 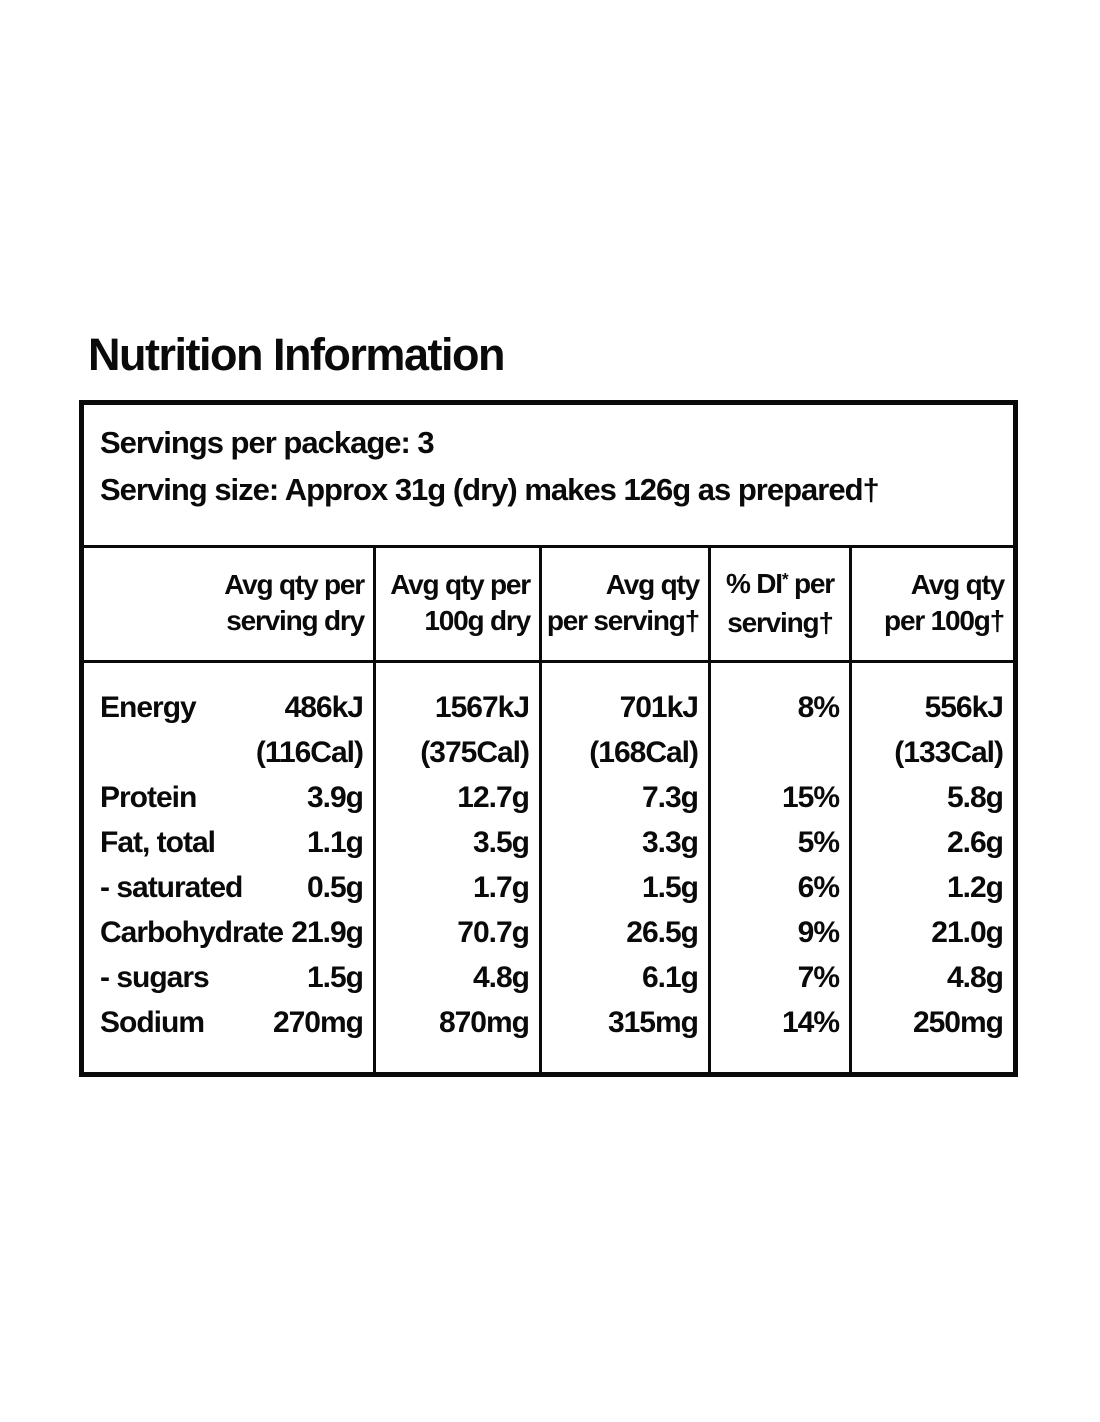 What do you see at coordinates (644, 752) in the screenshot?
I see `value-per-serving: (168Cal)` at bounding box center [644, 752].